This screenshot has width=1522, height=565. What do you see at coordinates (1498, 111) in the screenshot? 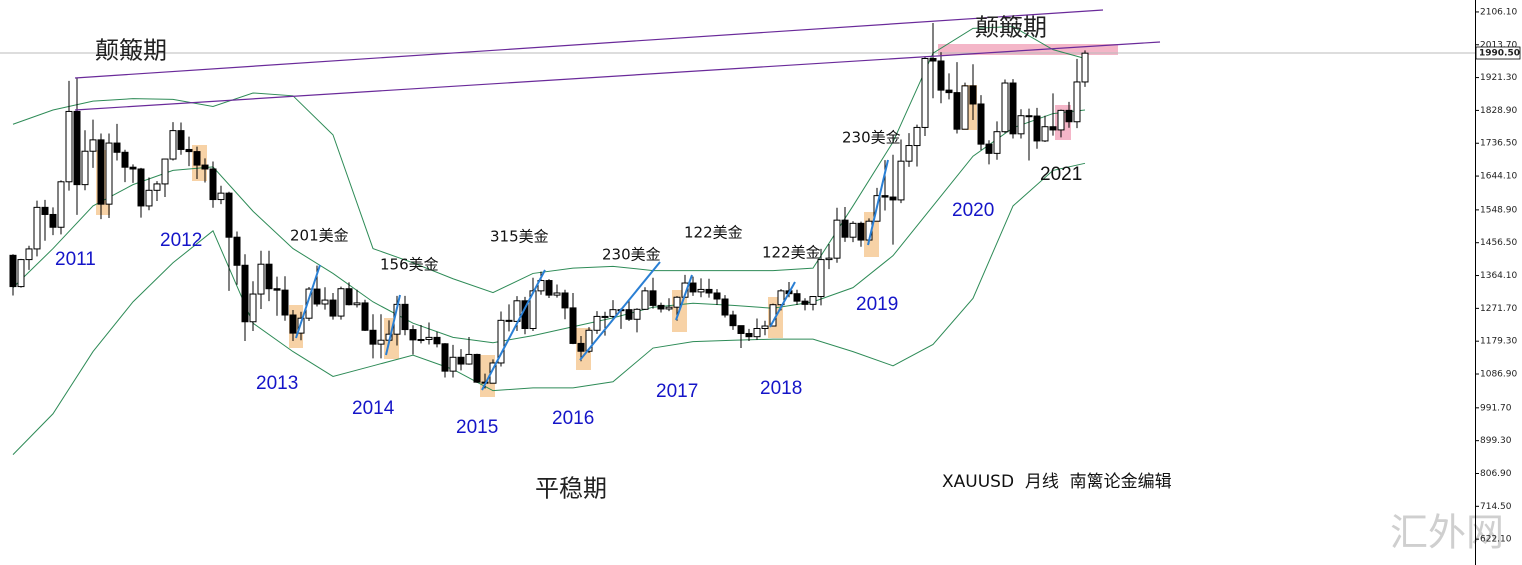
I see `y-tick-label: 1828.90` at bounding box center [1498, 111].